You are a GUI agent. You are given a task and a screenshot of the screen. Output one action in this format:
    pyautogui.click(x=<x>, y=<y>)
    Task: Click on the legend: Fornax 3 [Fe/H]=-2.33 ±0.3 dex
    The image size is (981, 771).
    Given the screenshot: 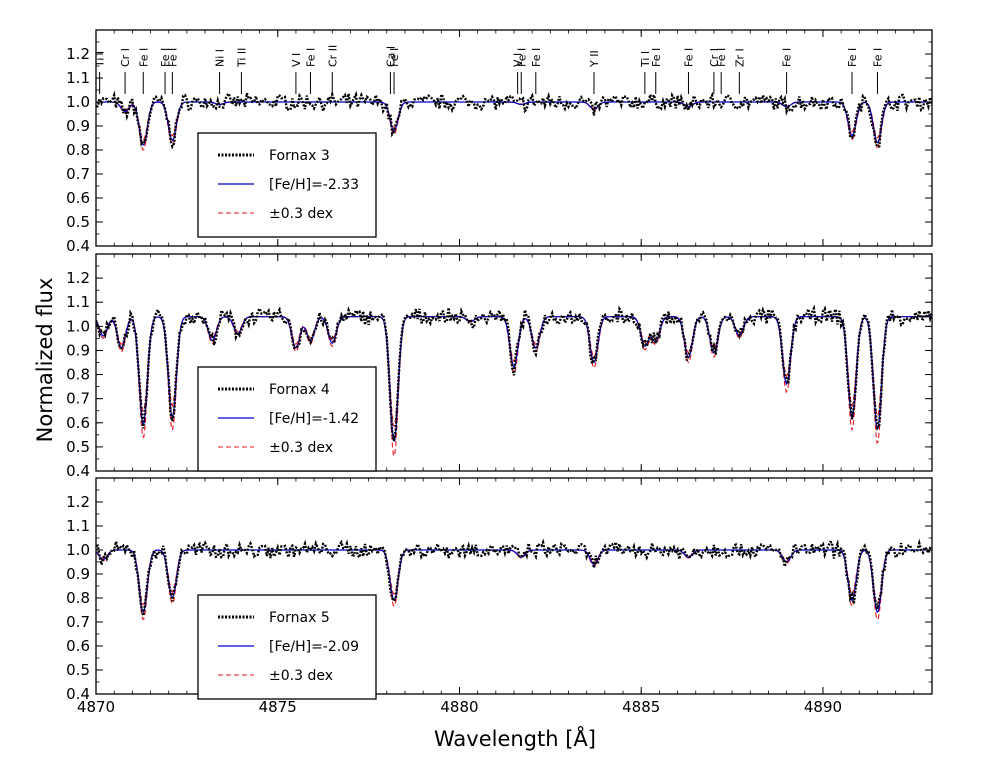 What is the action you would take?
    pyautogui.click(x=287, y=185)
    